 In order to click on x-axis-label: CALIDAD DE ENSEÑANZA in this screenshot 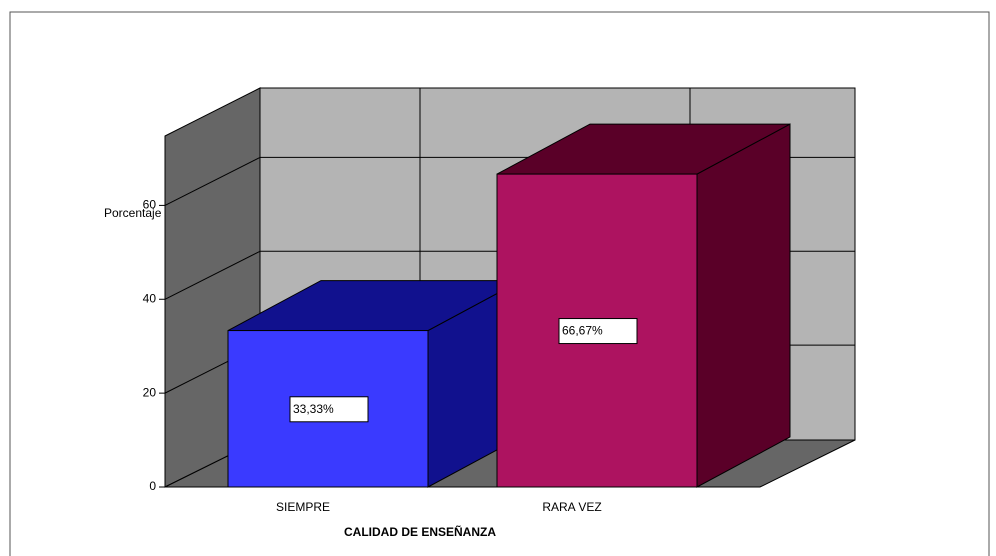, I will do `click(420, 531)`.